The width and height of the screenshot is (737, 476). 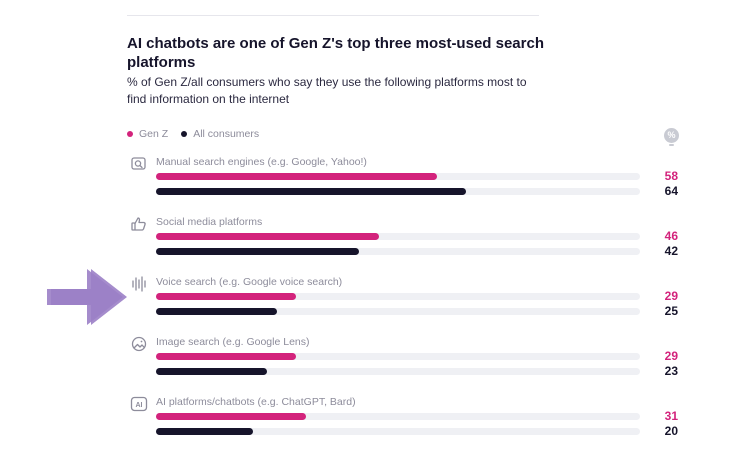 What do you see at coordinates (671, 431) in the screenshot?
I see `value-label-all-consumers: 20` at bounding box center [671, 431].